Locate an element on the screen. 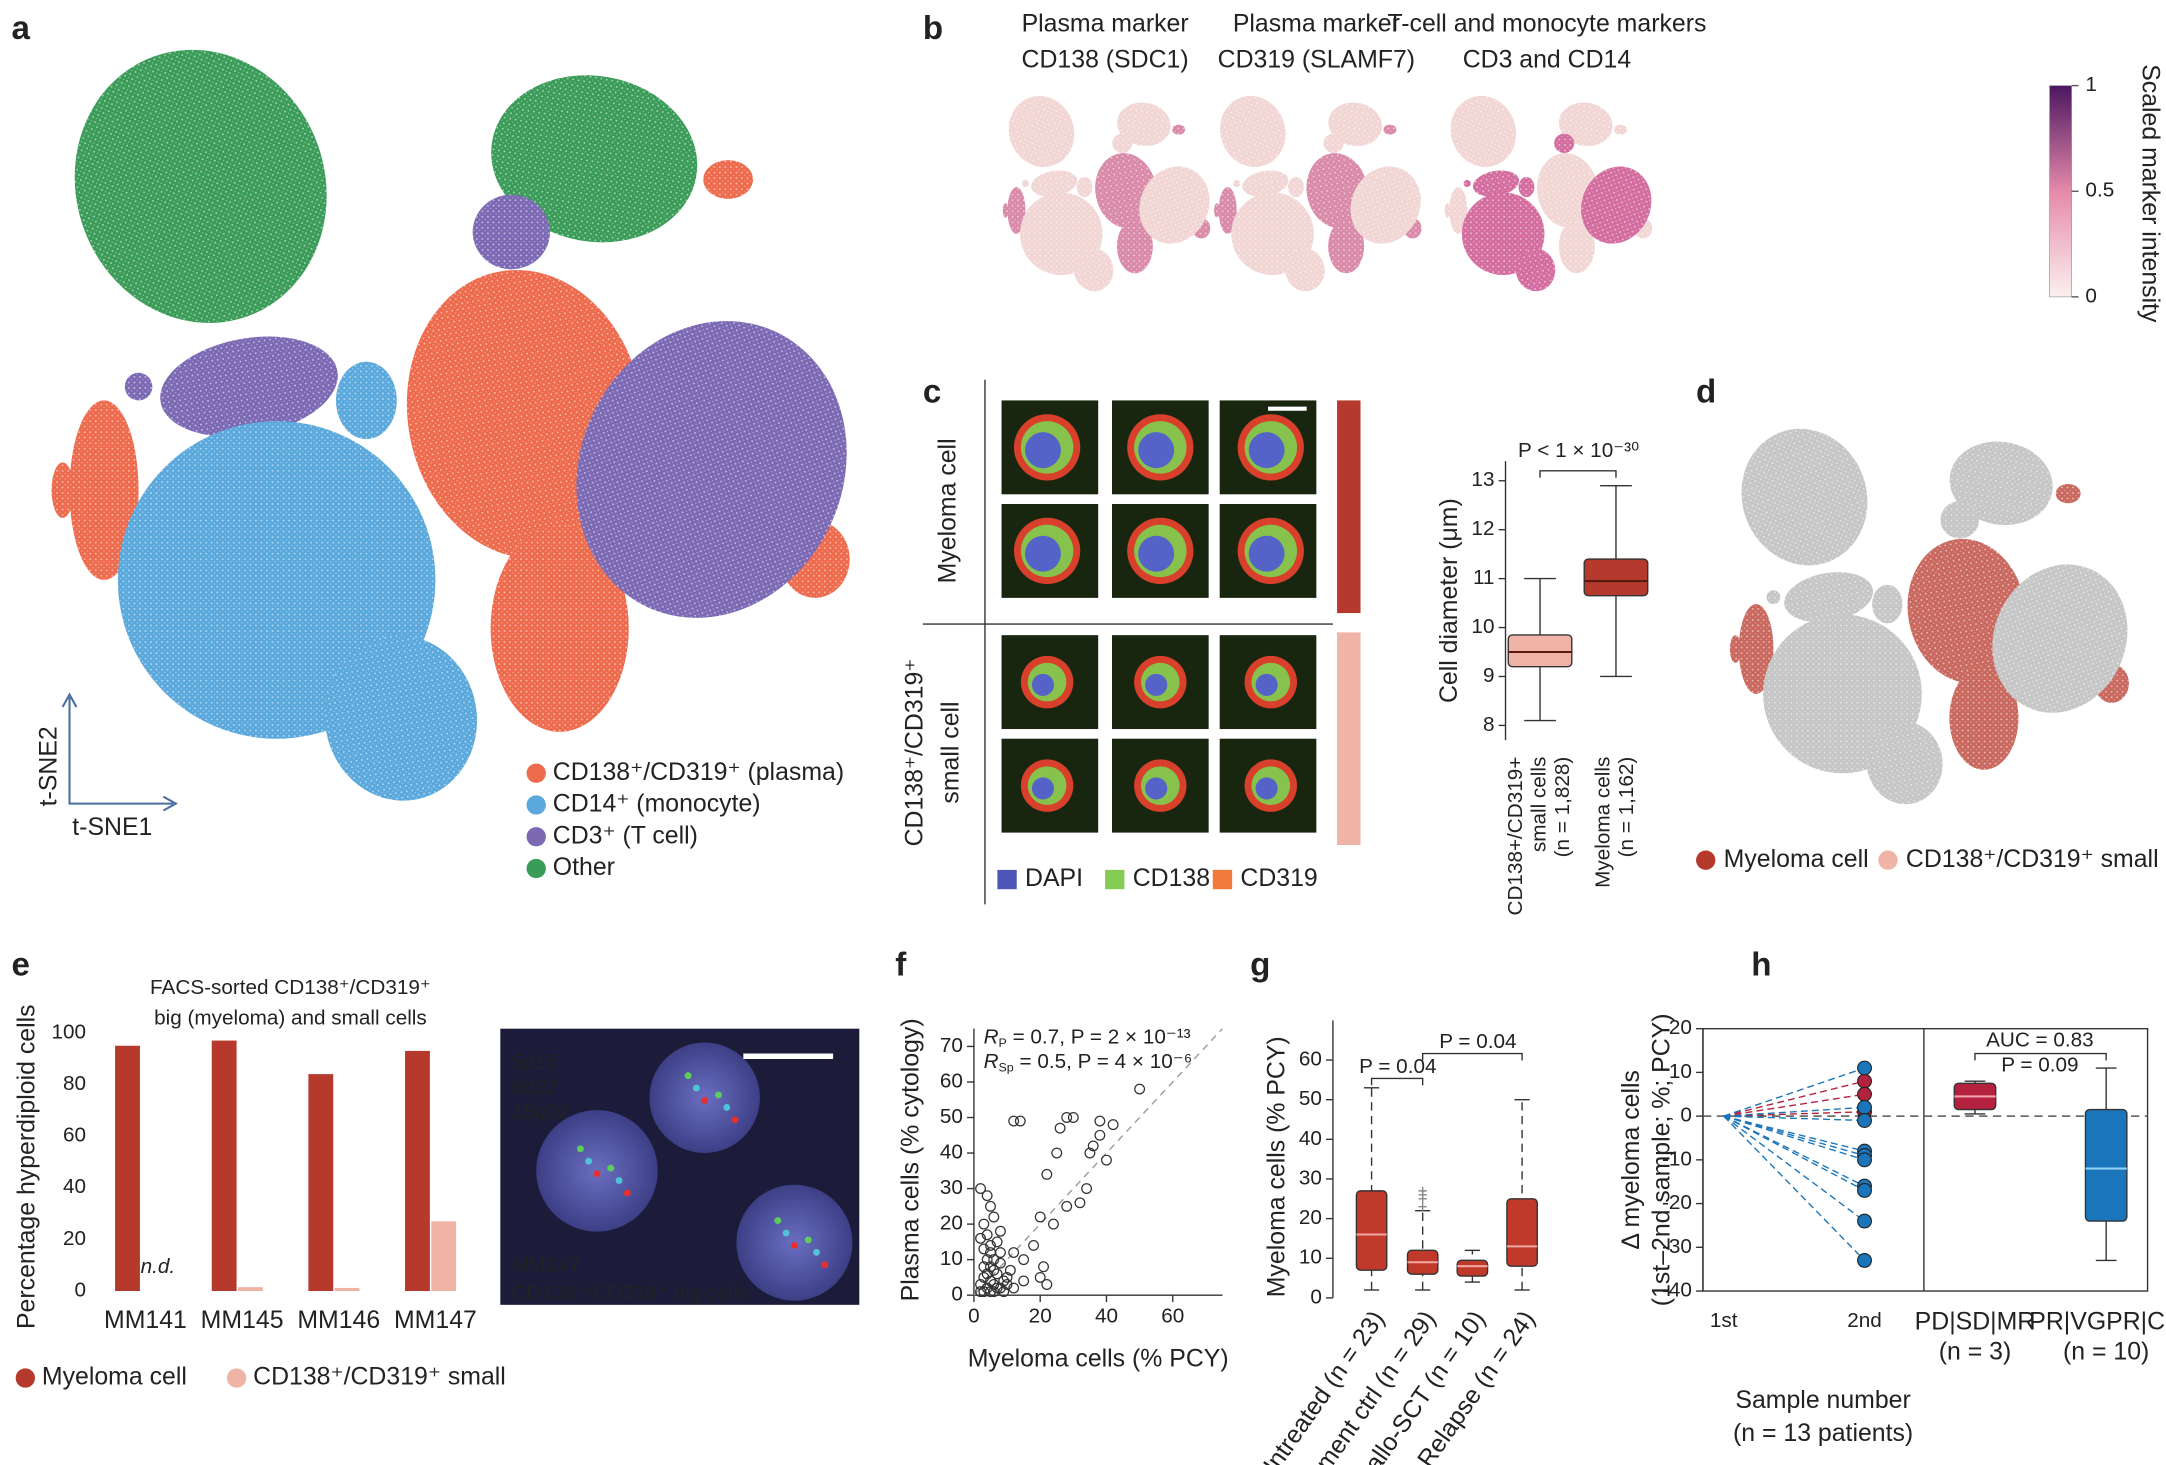  map-title: T-cell and monocyte markers is located at coordinates (1546, 23).